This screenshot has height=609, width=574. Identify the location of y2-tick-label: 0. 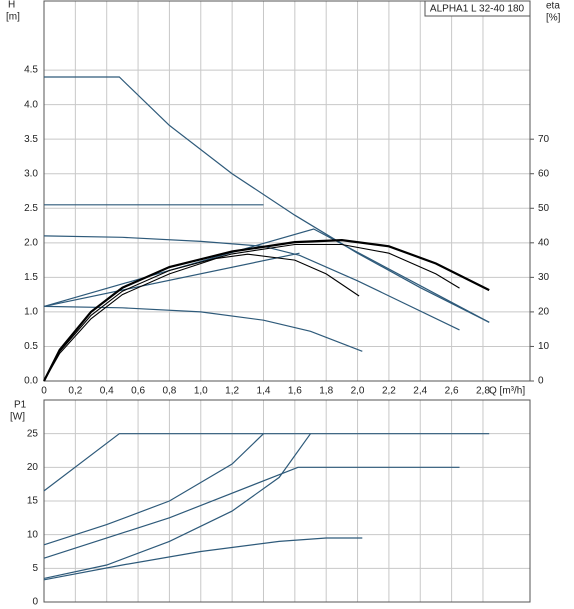
(541, 381).